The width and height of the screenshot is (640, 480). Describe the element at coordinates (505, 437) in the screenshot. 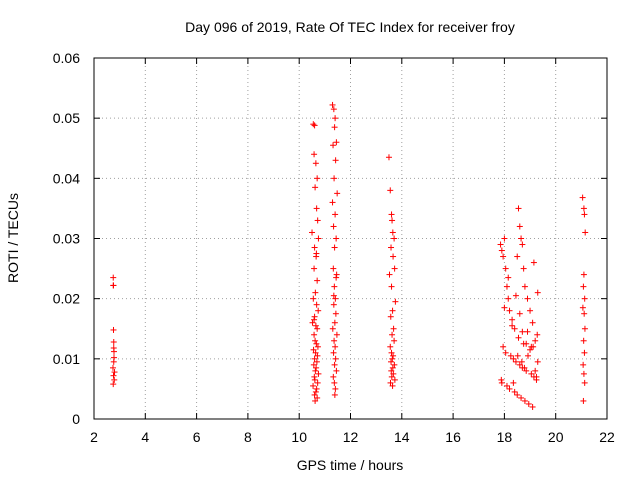

I see `x-tick-label: 18` at that location.